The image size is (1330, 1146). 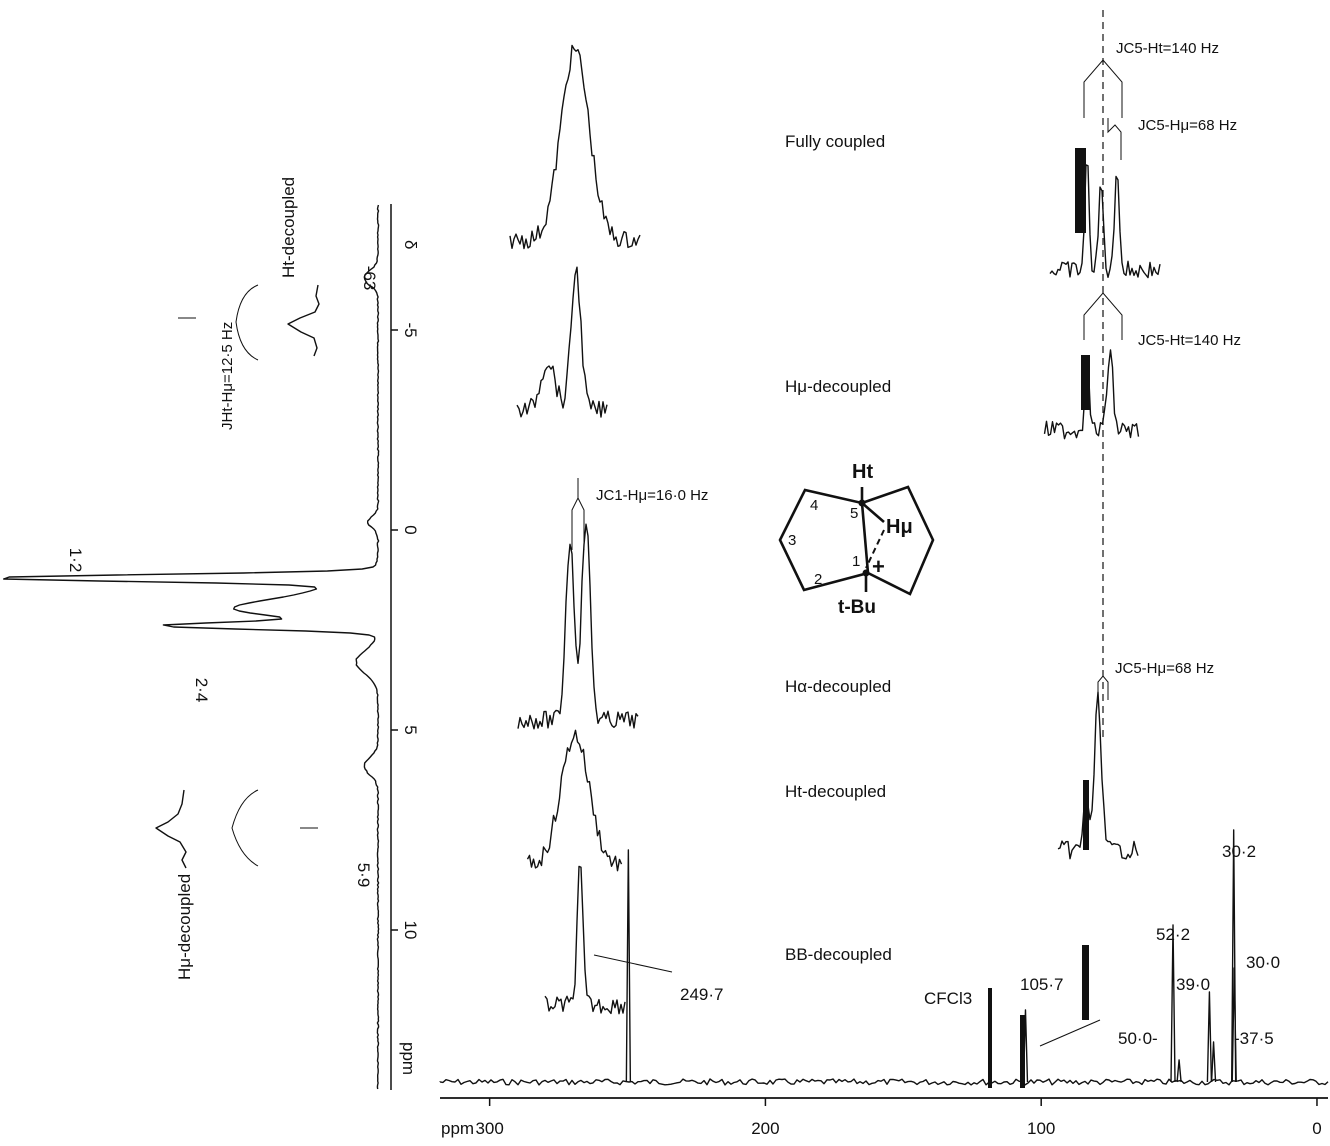 What do you see at coordinates (184, 927) in the screenshot?
I see `h1-hmu-decoupled-label: Hμ-decoupled` at bounding box center [184, 927].